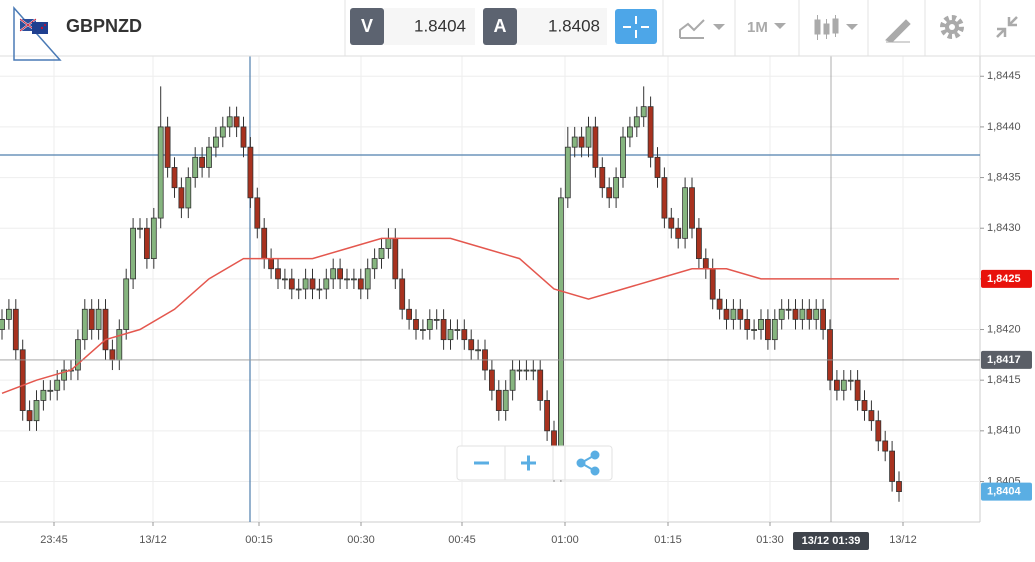 This screenshot has width=1035, height=562. What do you see at coordinates (361, 540) in the screenshot?
I see `x-tick-label: 00:30` at bounding box center [361, 540].